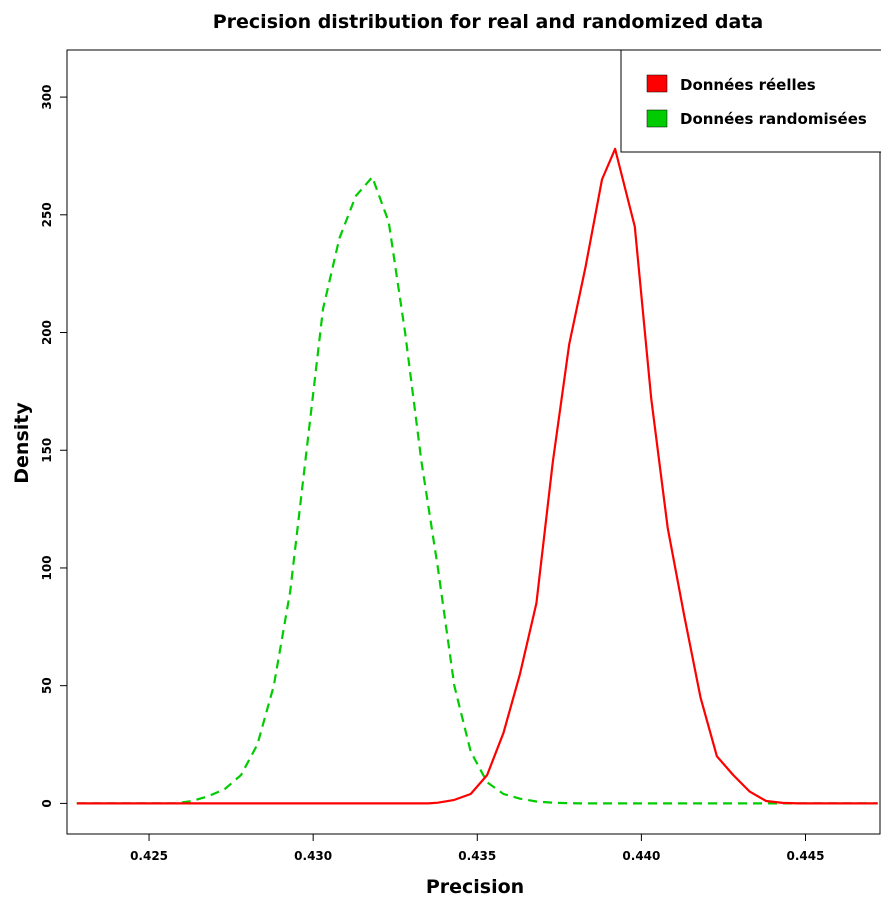  Describe the element at coordinates (47, 450) in the screenshot. I see `y-tick-label: 150` at that location.